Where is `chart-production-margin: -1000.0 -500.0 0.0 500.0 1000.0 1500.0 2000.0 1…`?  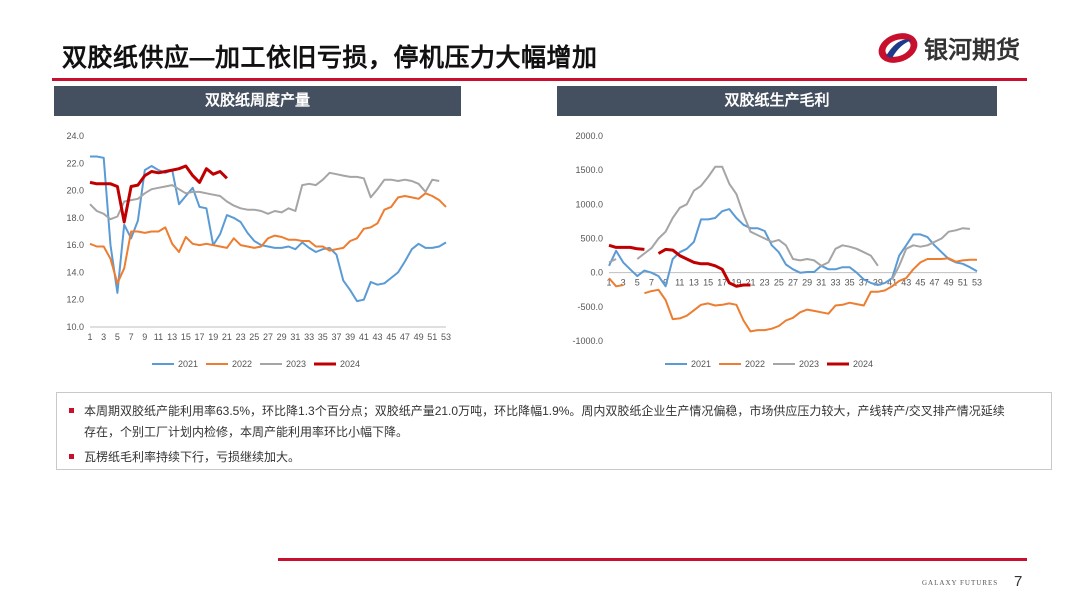 chart-production-margin: -1000.0 -500.0 0.0 500.0 1000.0 1500.0 2000.0 1… is located at coordinates (777, 250).